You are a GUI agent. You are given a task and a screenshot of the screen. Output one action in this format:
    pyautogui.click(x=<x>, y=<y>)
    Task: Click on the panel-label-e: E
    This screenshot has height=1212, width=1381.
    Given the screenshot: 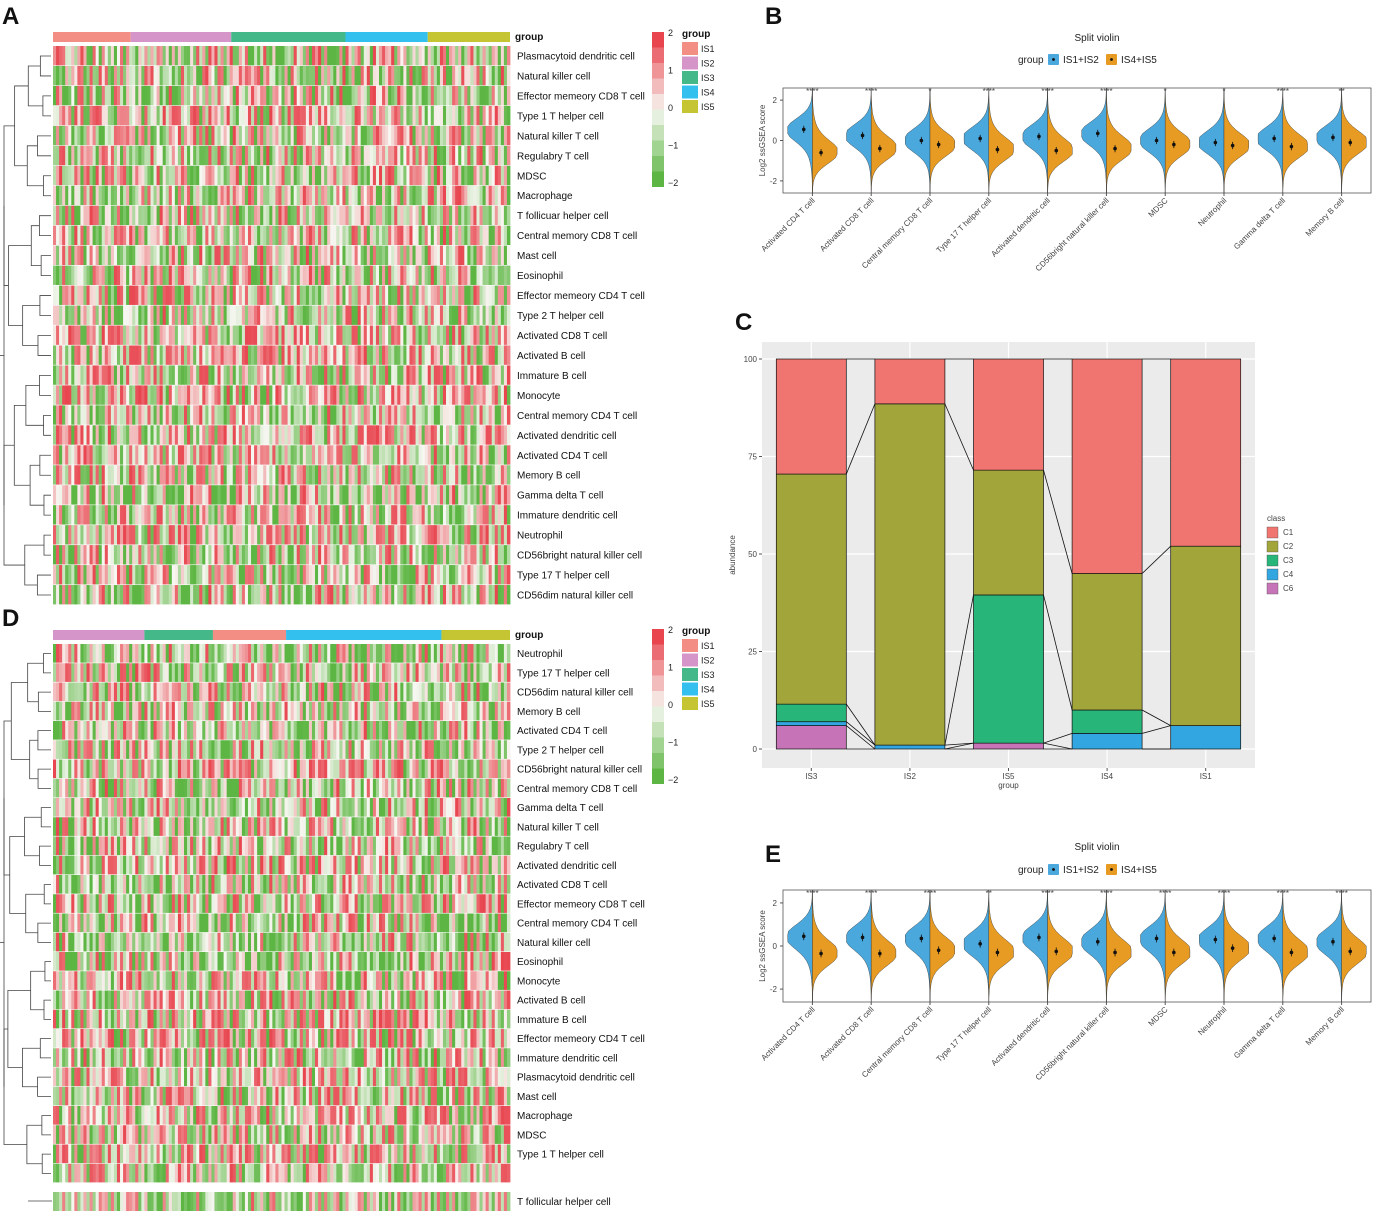 What is the action you would take?
    pyautogui.click(x=773, y=854)
    